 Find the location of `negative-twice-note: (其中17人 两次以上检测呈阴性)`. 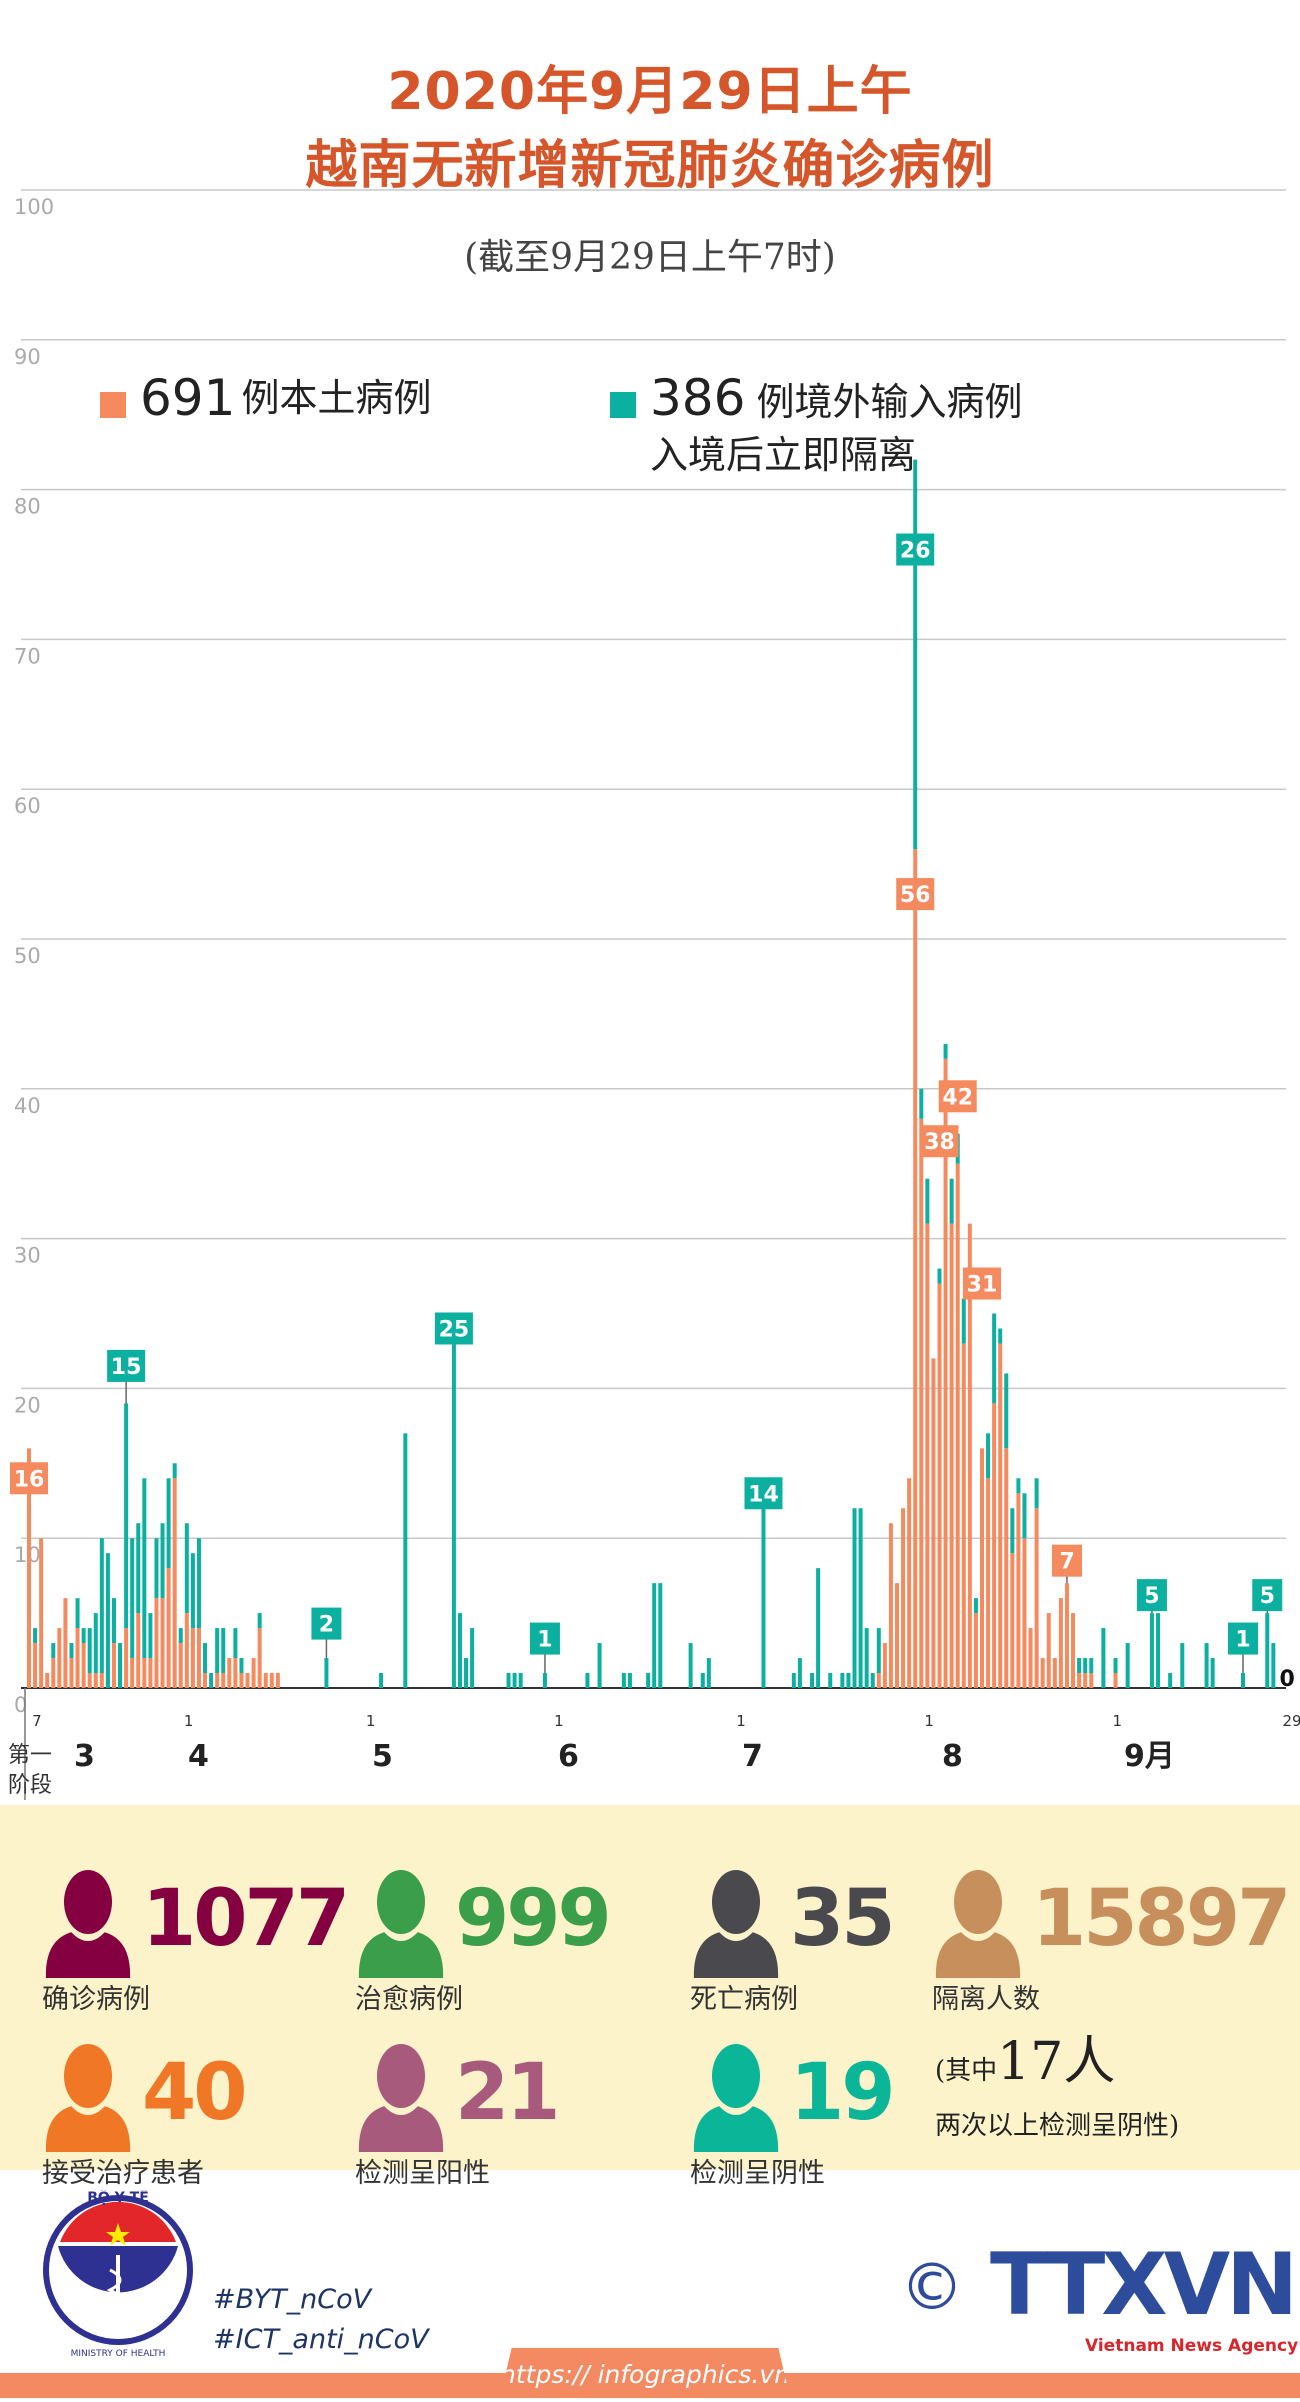

negative-twice-note: (其中17人 两次以上检测呈阴性) is located at coordinates (1057, 2086).